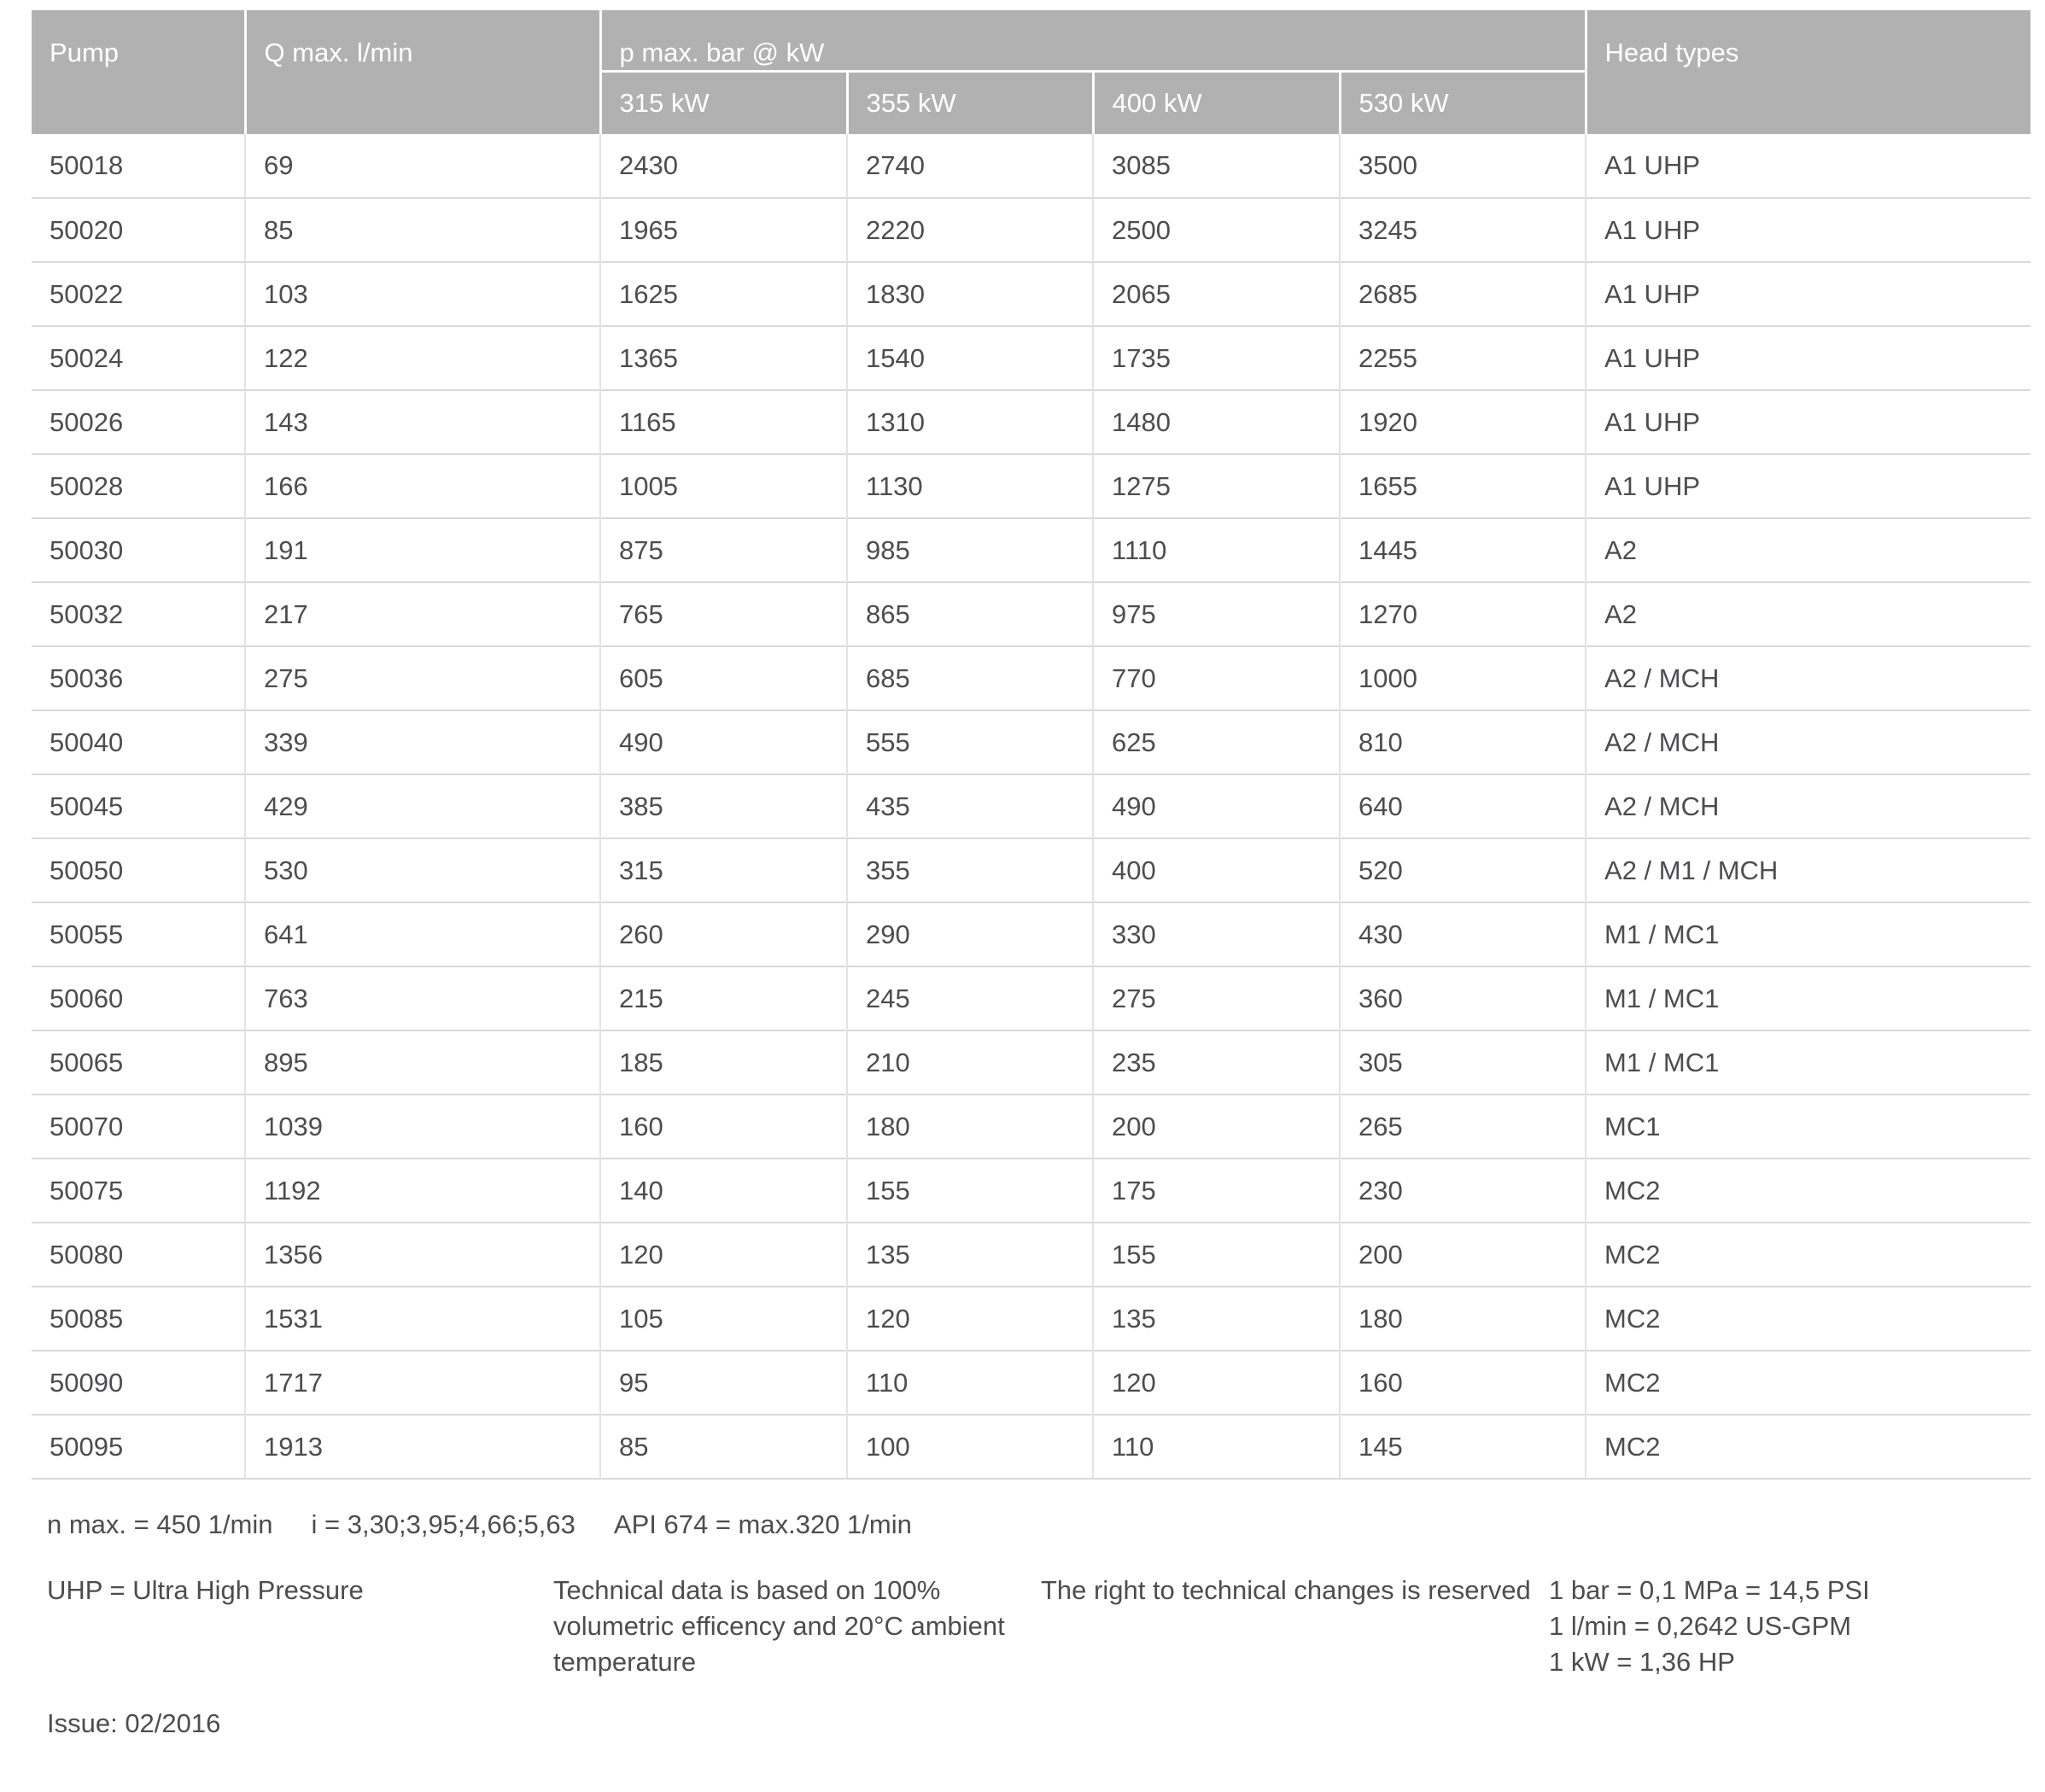  I want to click on cell-kw315: 385, so click(723, 805).